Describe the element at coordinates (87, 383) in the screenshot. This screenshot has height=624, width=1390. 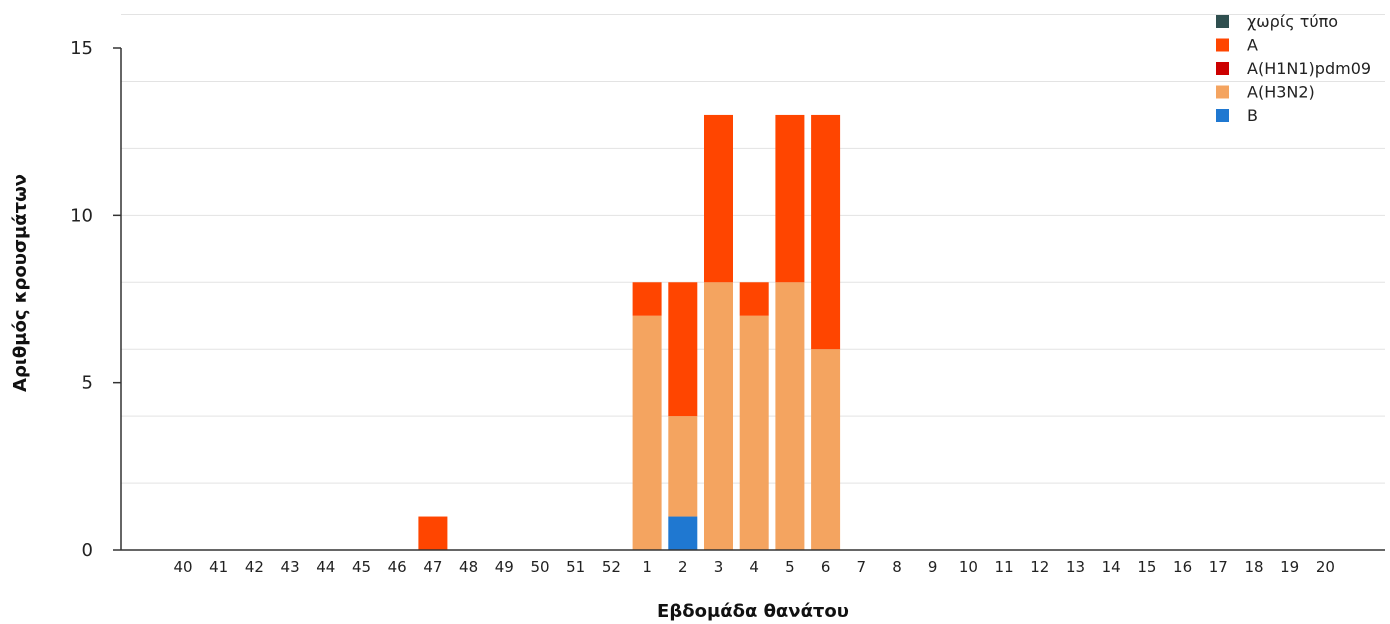
I see `y-tick-label: 5` at that location.